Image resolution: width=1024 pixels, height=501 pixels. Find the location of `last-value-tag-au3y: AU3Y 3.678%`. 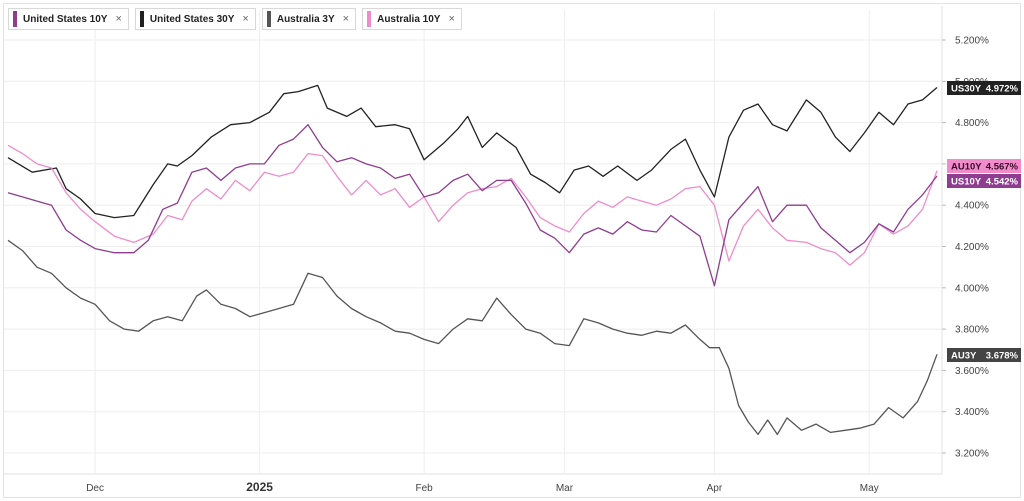

last-value-tag-au3y: AU3Y 3.678% is located at coordinates (984, 355).